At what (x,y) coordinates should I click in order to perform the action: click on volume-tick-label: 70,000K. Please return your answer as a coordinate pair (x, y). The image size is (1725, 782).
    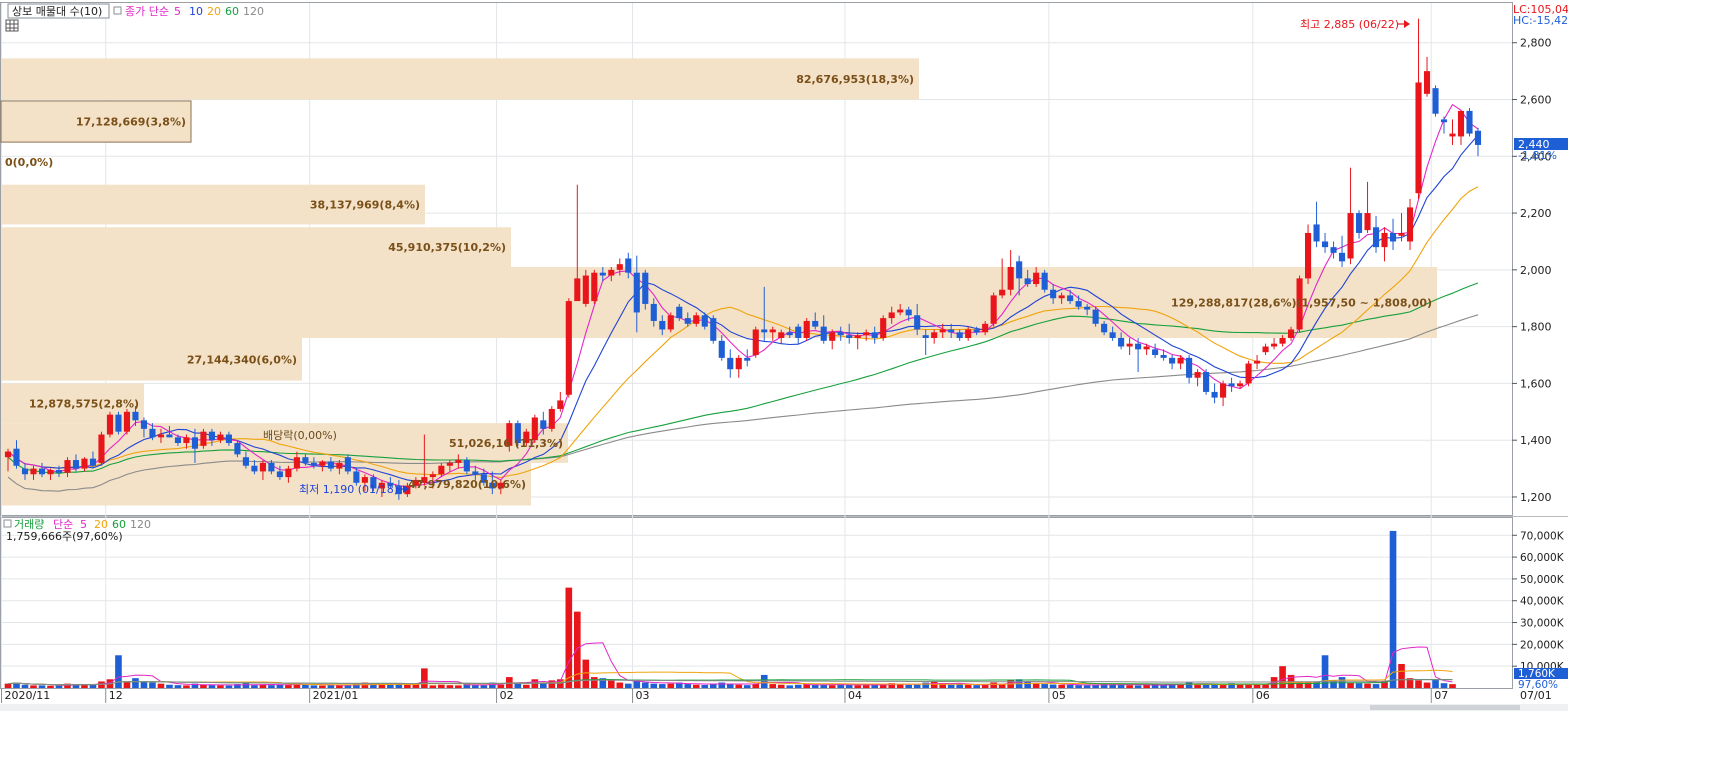
    Looking at the image, I should click on (1542, 536).